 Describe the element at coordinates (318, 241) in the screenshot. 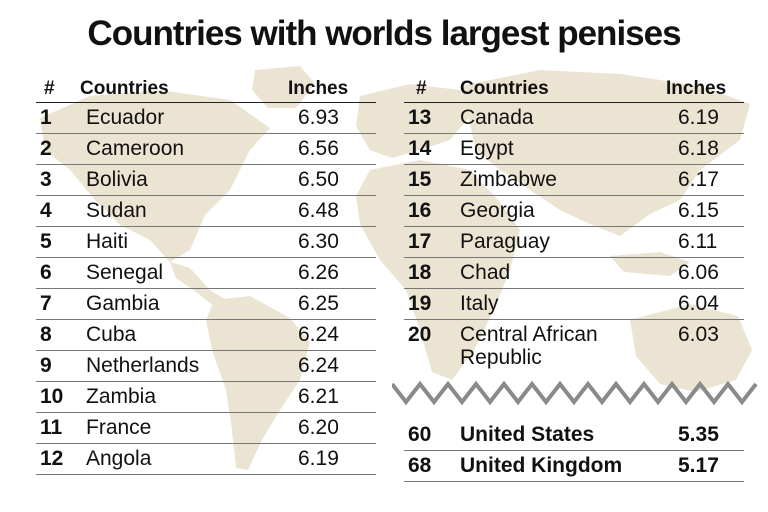

I see `inches-cell: 6.30` at that location.